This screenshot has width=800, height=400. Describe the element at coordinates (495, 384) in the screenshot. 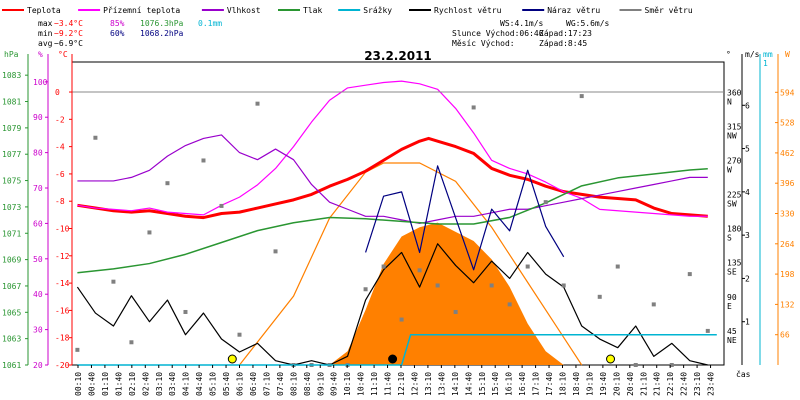

I see `x-tick-label-31: 15:40` at that location.